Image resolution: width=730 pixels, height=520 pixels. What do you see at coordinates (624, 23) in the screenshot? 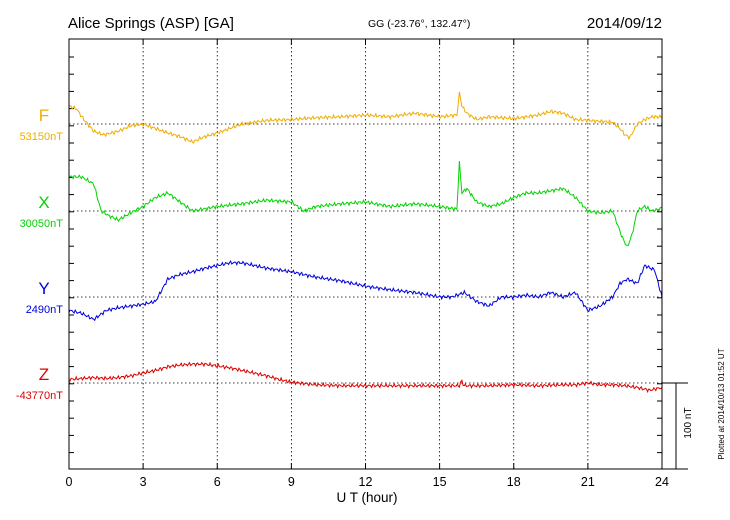
I see `chart-date: 2014/09/12` at bounding box center [624, 23].